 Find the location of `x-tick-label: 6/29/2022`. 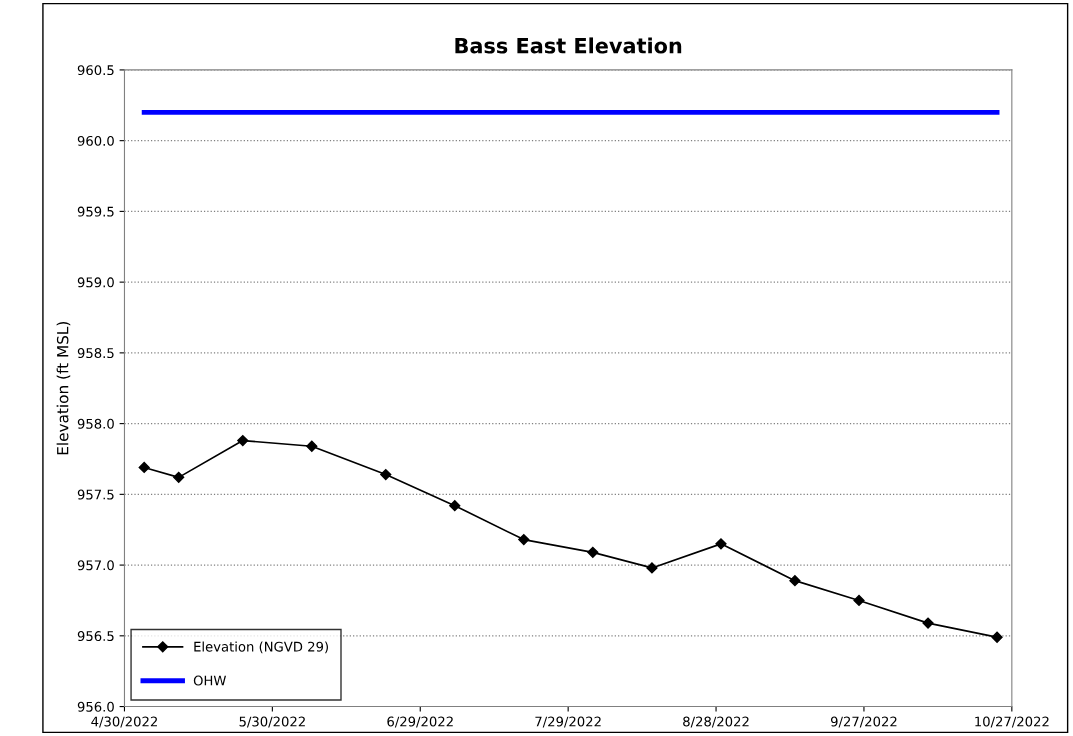

x-tick-label: 6/29/2022 is located at coordinates (420, 722).